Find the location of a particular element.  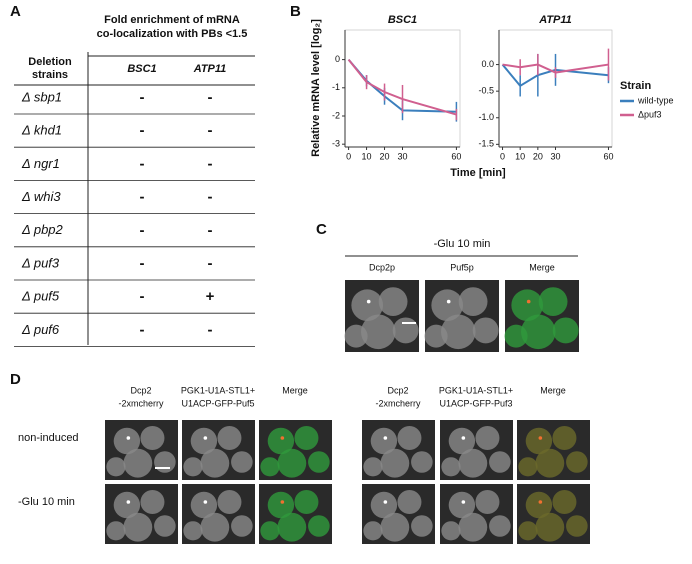

strain-label: Δ puf3 is located at coordinates (40, 262).